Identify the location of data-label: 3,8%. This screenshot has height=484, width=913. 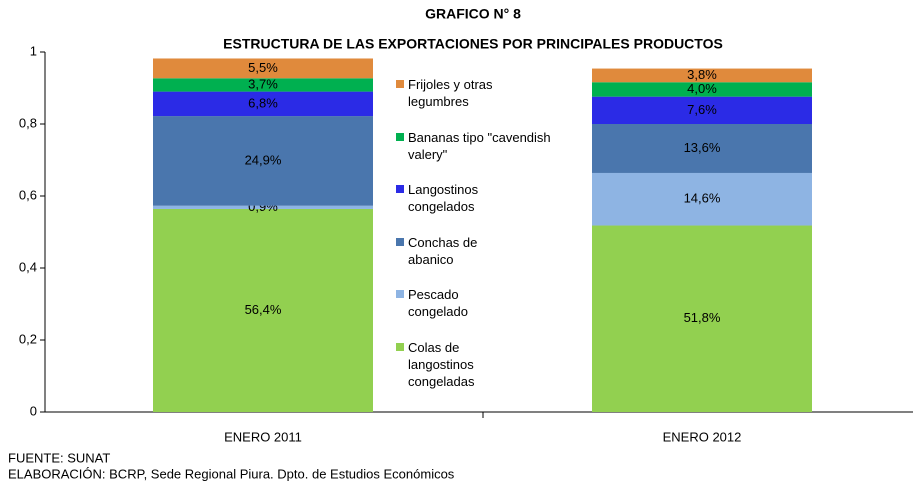
(702, 74).